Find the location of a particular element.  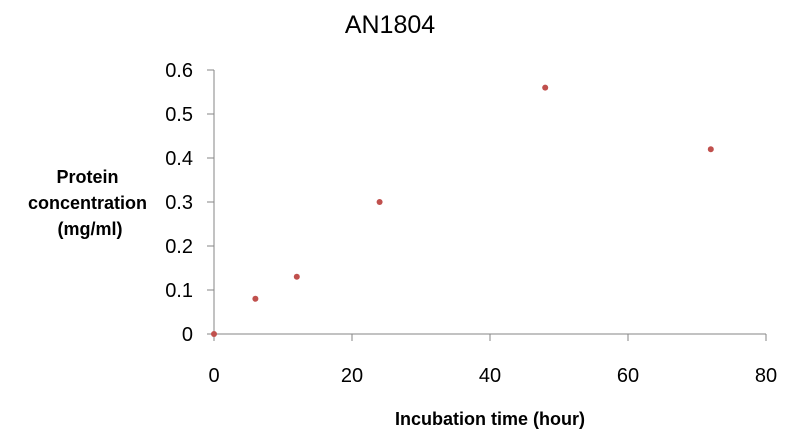

y-axis-title: Protein concentration (mg/ml) is located at coordinates (90, 203).